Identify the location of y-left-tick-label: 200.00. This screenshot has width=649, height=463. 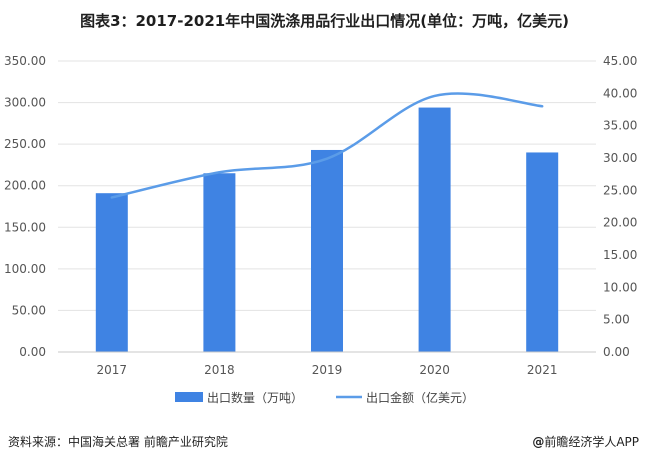
(25, 186).